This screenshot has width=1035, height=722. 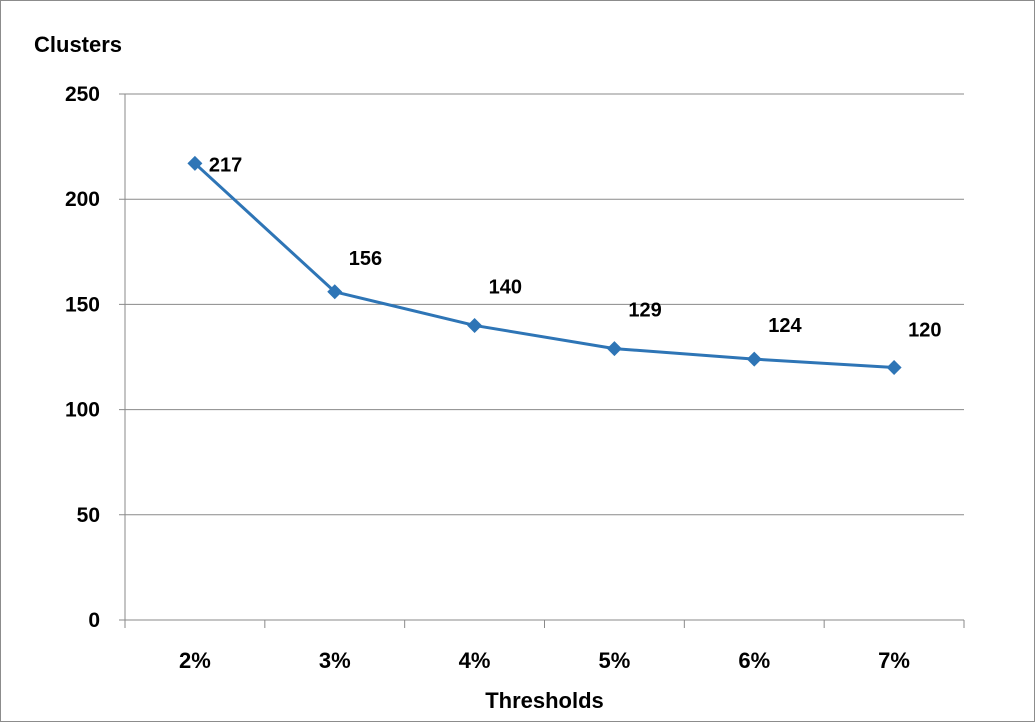 I want to click on y-tick-label: 100, so click(x=82, y=410).